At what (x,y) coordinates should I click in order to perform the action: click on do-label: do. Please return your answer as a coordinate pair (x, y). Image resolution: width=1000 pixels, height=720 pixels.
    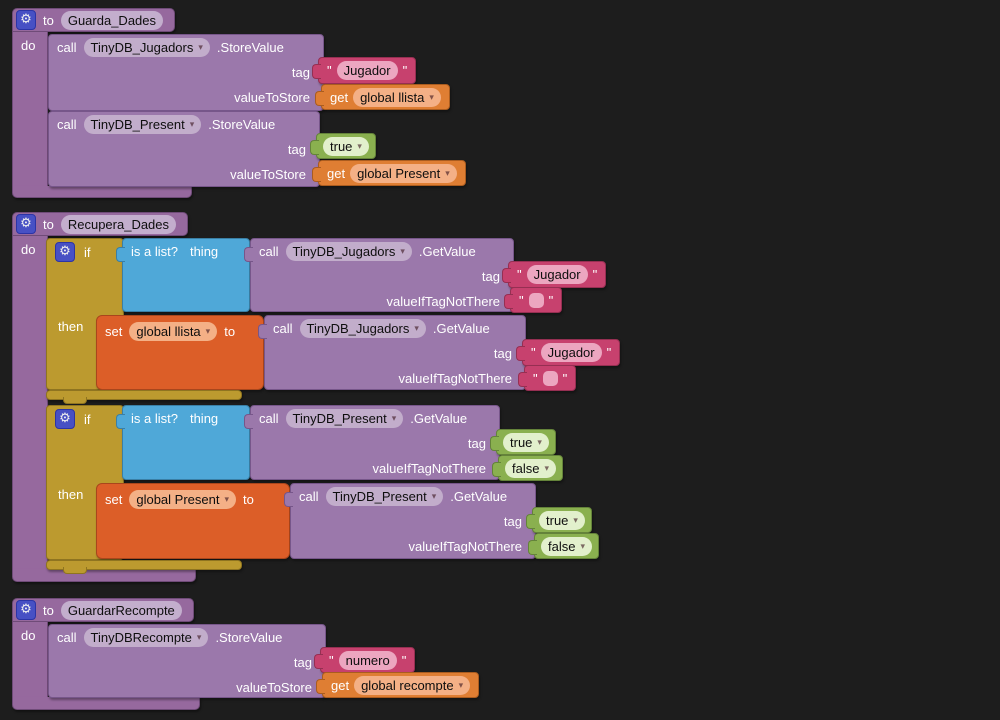
    Looking at the image, I should click on (28, 249).